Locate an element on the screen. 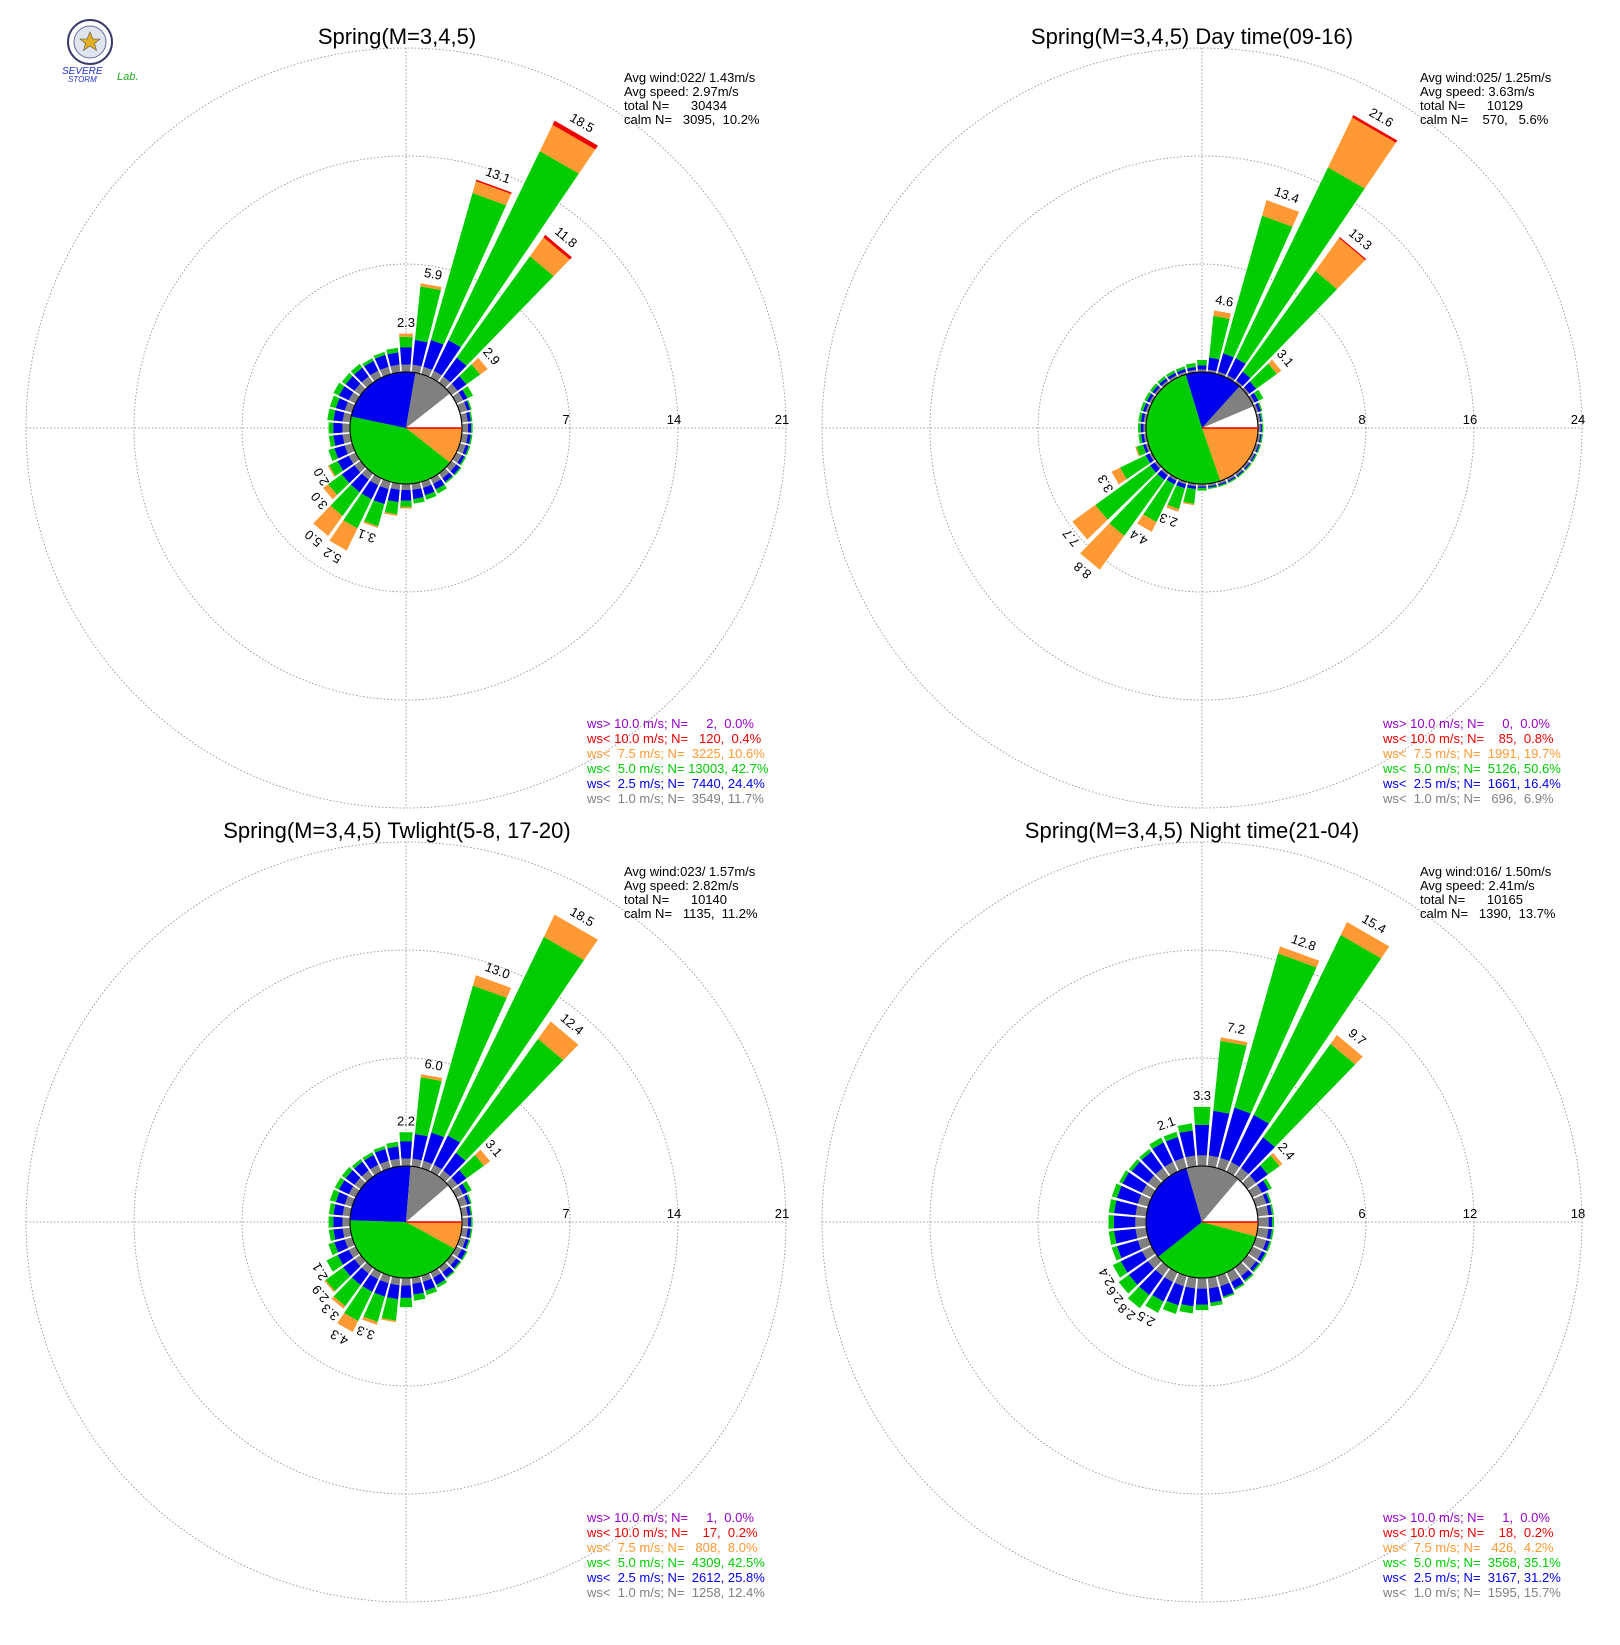 The image size is (1620, 1645). ring-label: 24 is located at coordinates (1578, 419).